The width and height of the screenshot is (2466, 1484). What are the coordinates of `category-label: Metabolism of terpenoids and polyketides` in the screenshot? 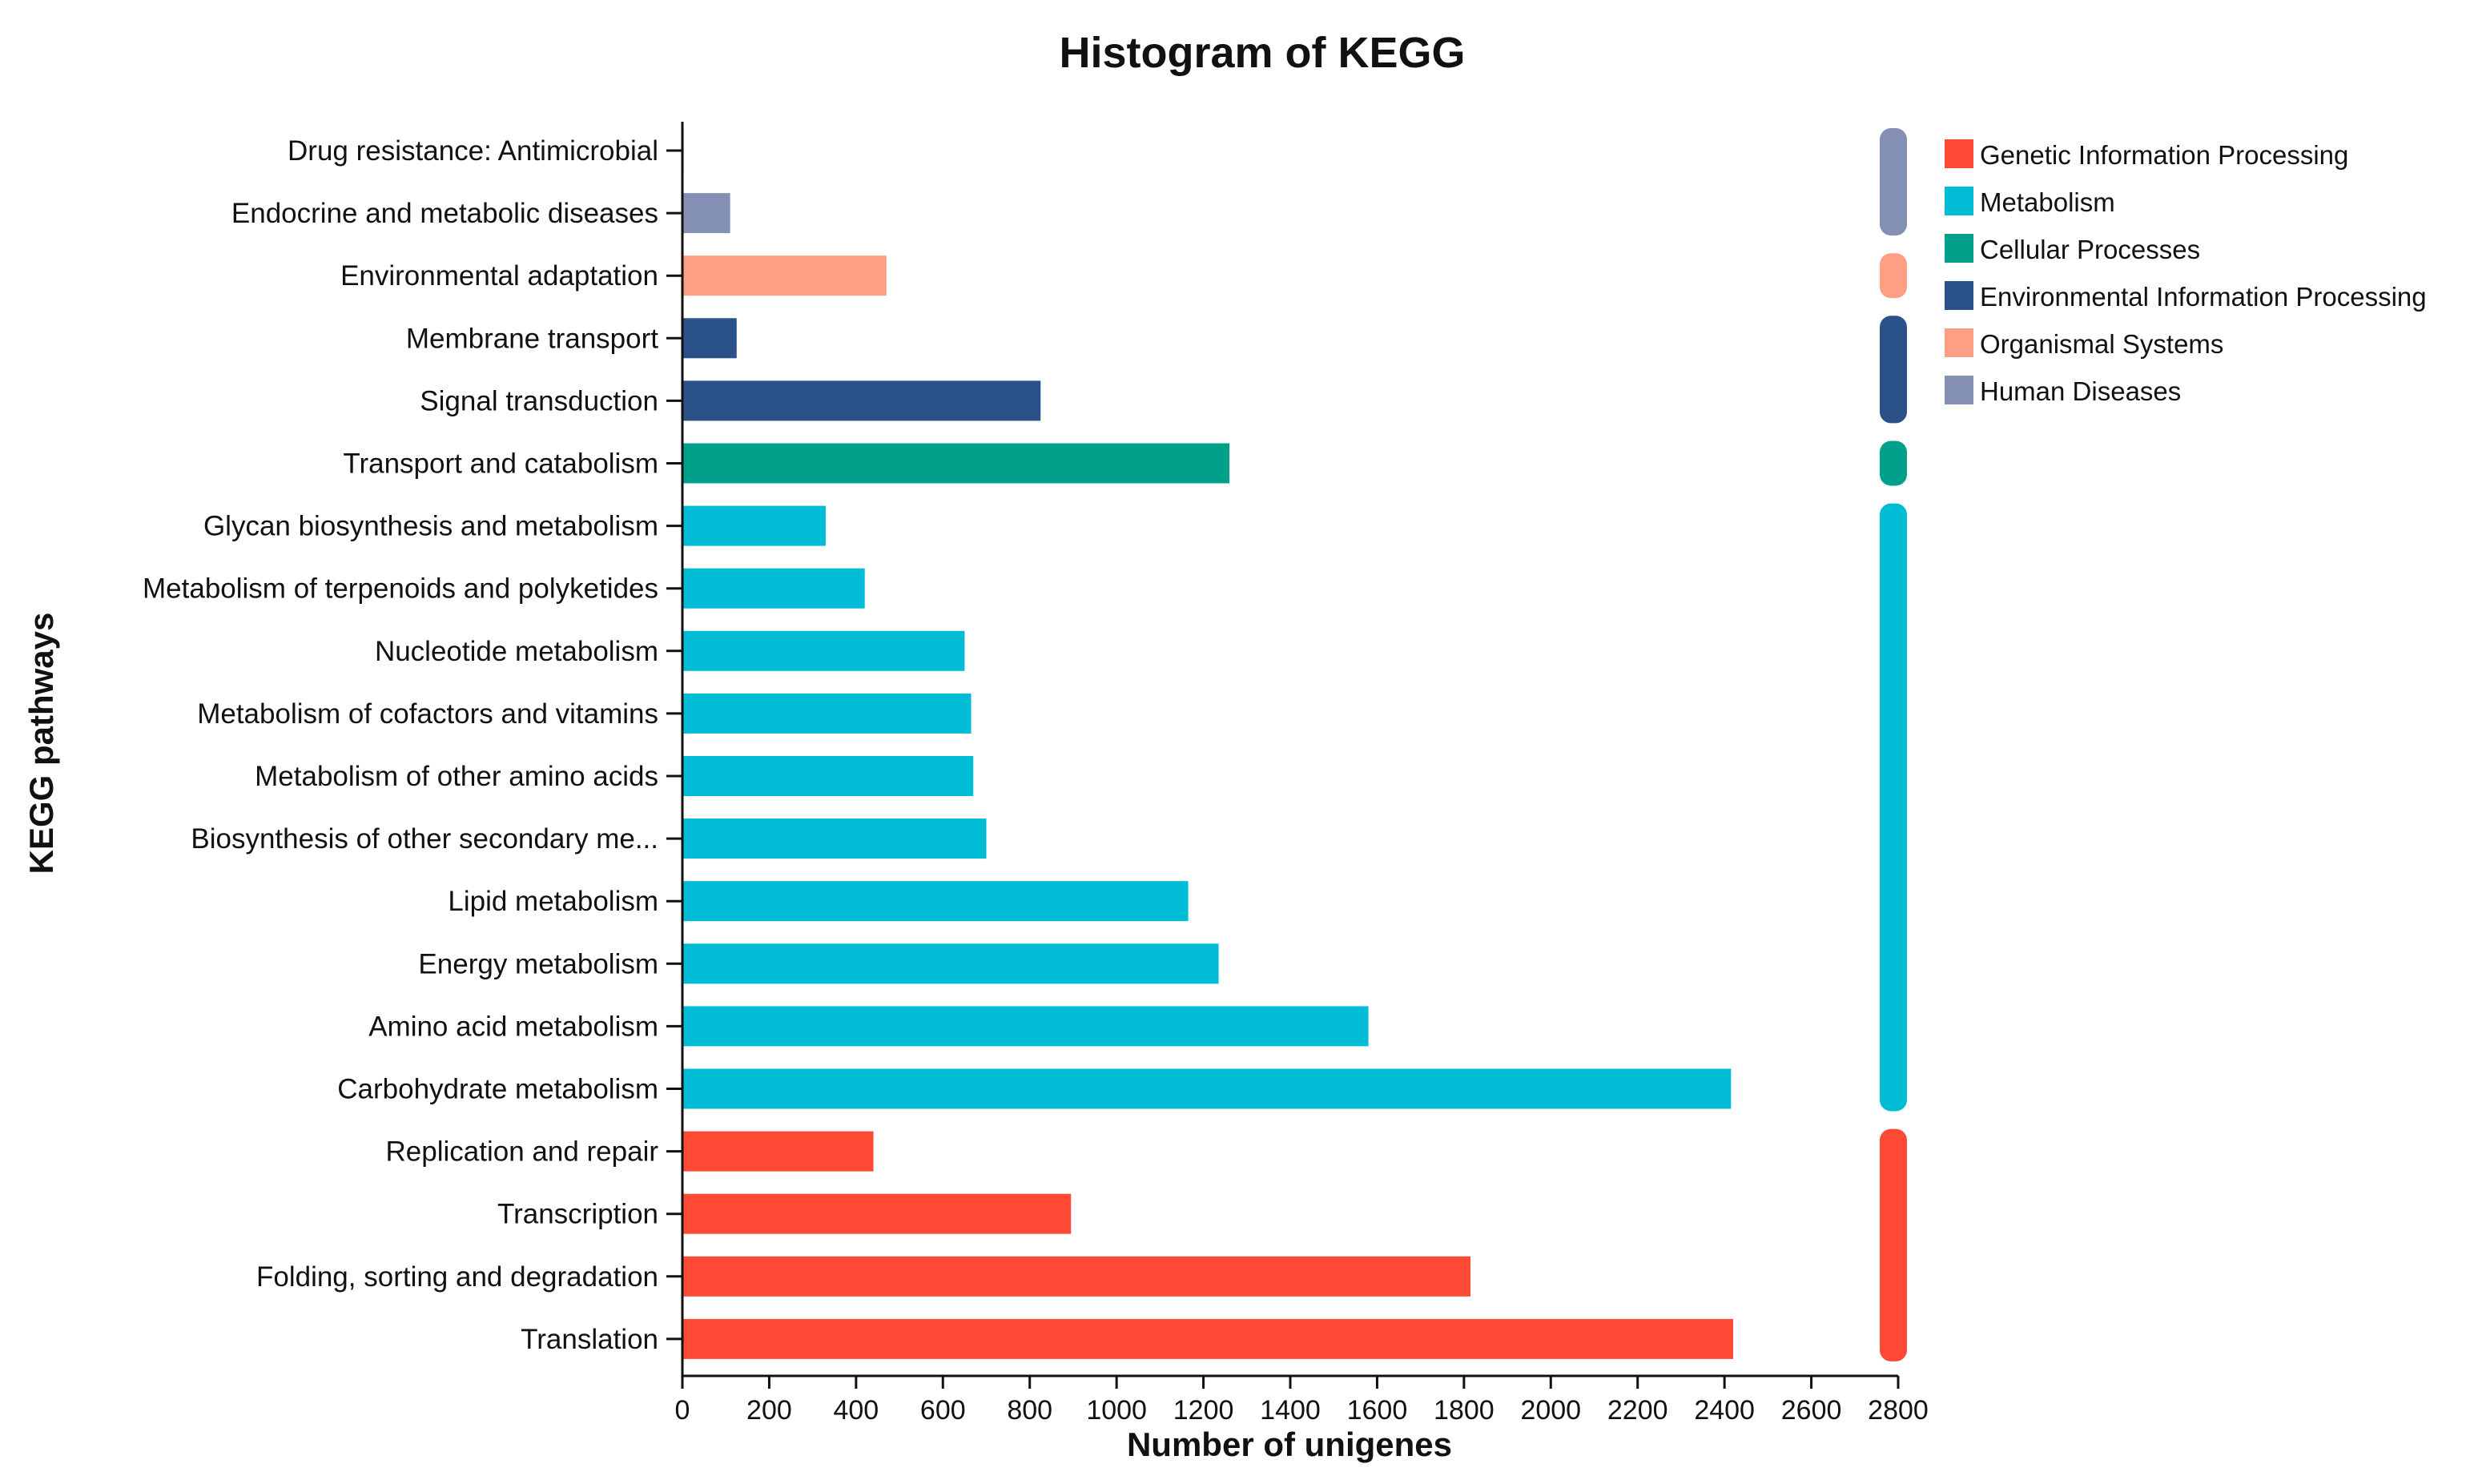 It's located at (400, 589).